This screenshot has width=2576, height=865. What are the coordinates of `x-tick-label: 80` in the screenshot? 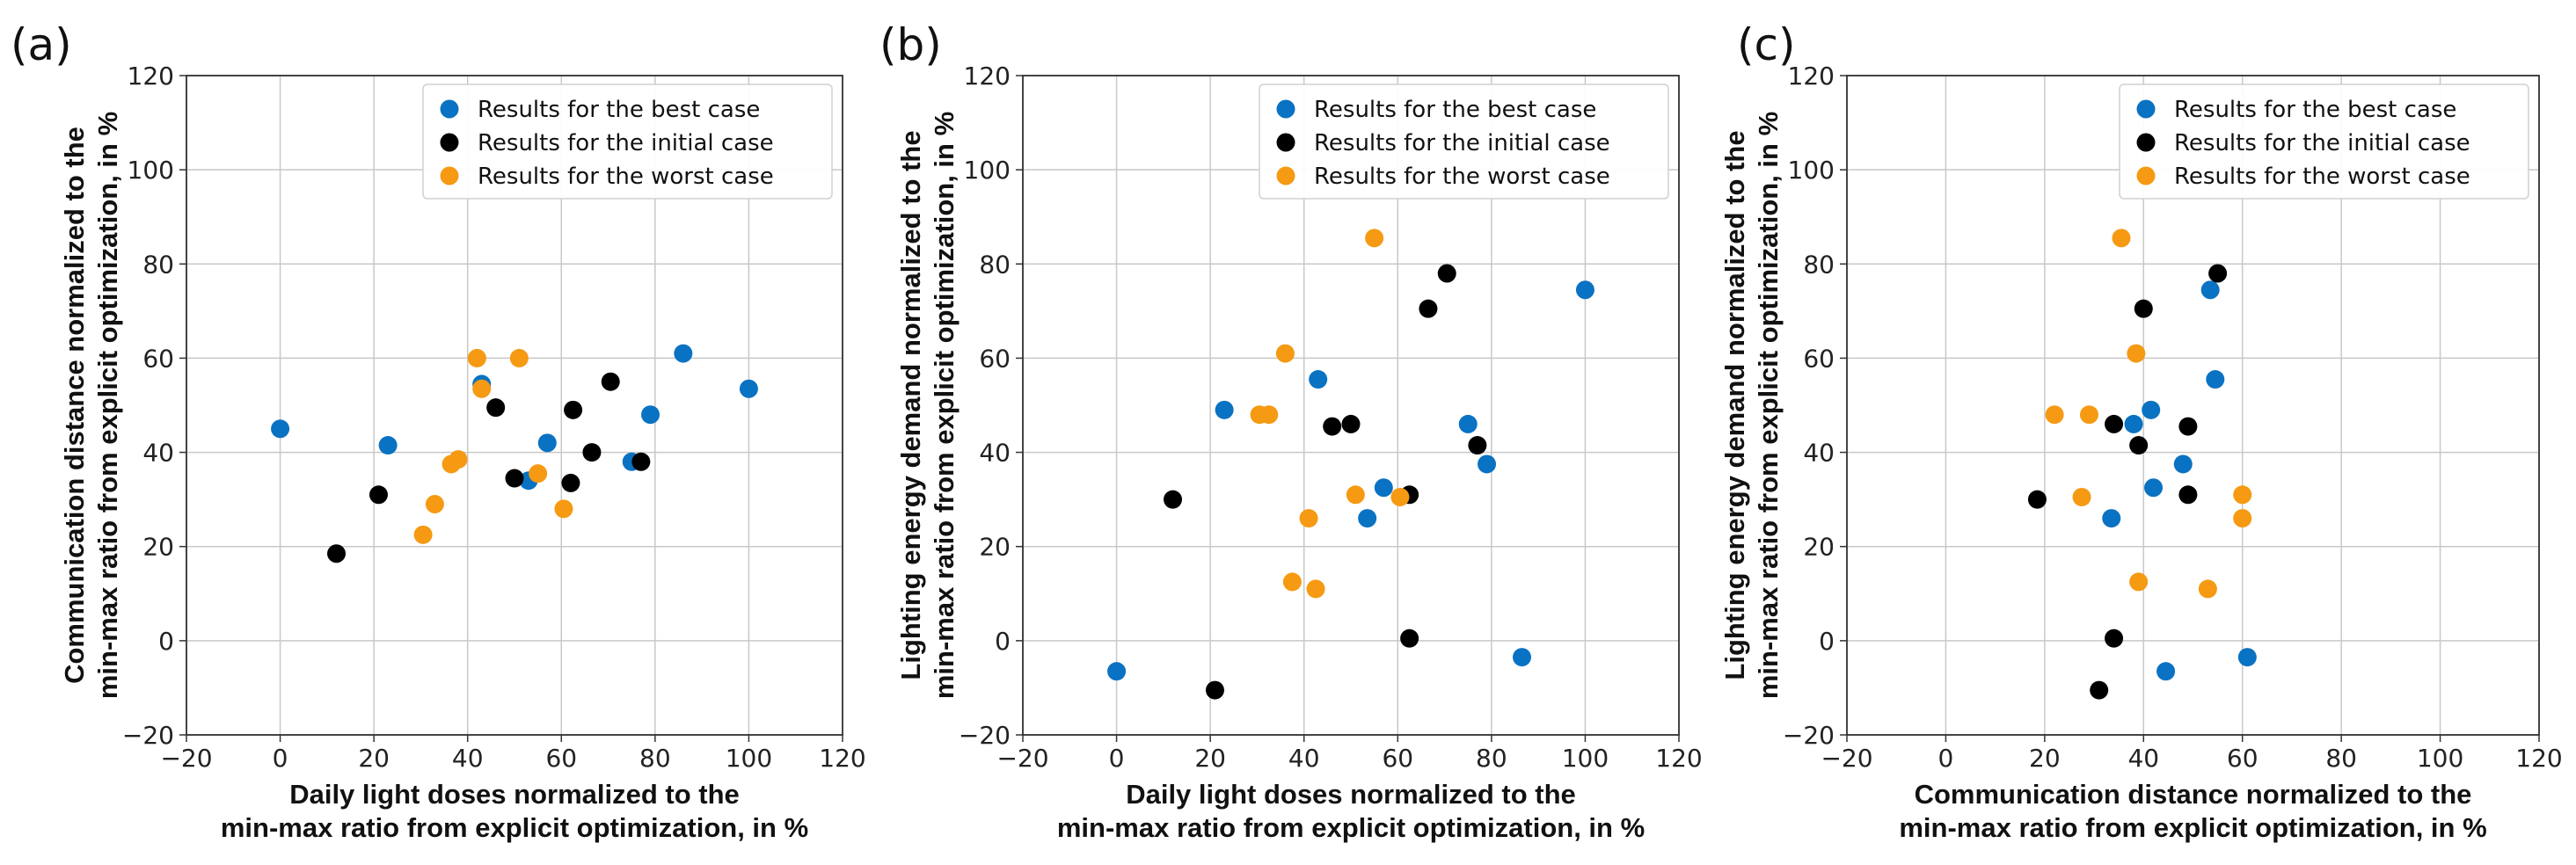 It's located at (655, 758).